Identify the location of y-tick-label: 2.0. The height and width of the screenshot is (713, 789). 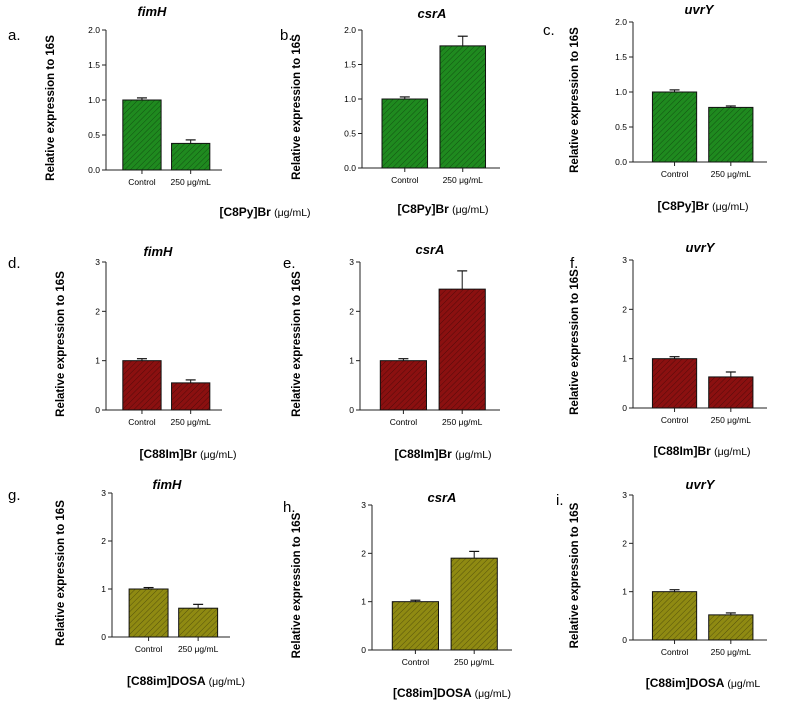
(350, 30).